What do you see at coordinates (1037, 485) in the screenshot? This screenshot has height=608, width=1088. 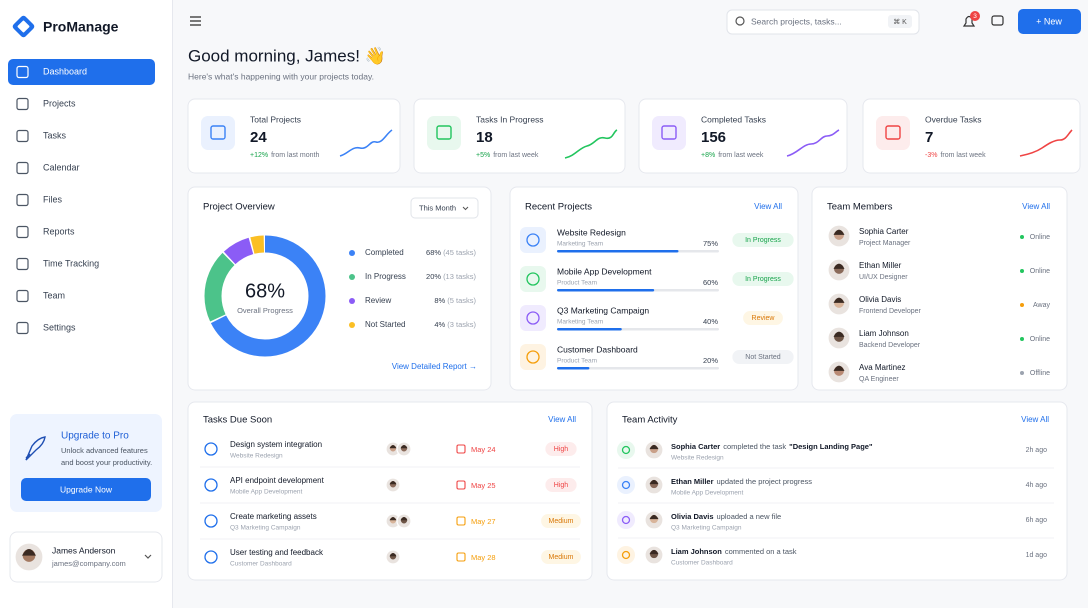 I see `activity-time: 4h ago` at bounding box center [1037, 485].